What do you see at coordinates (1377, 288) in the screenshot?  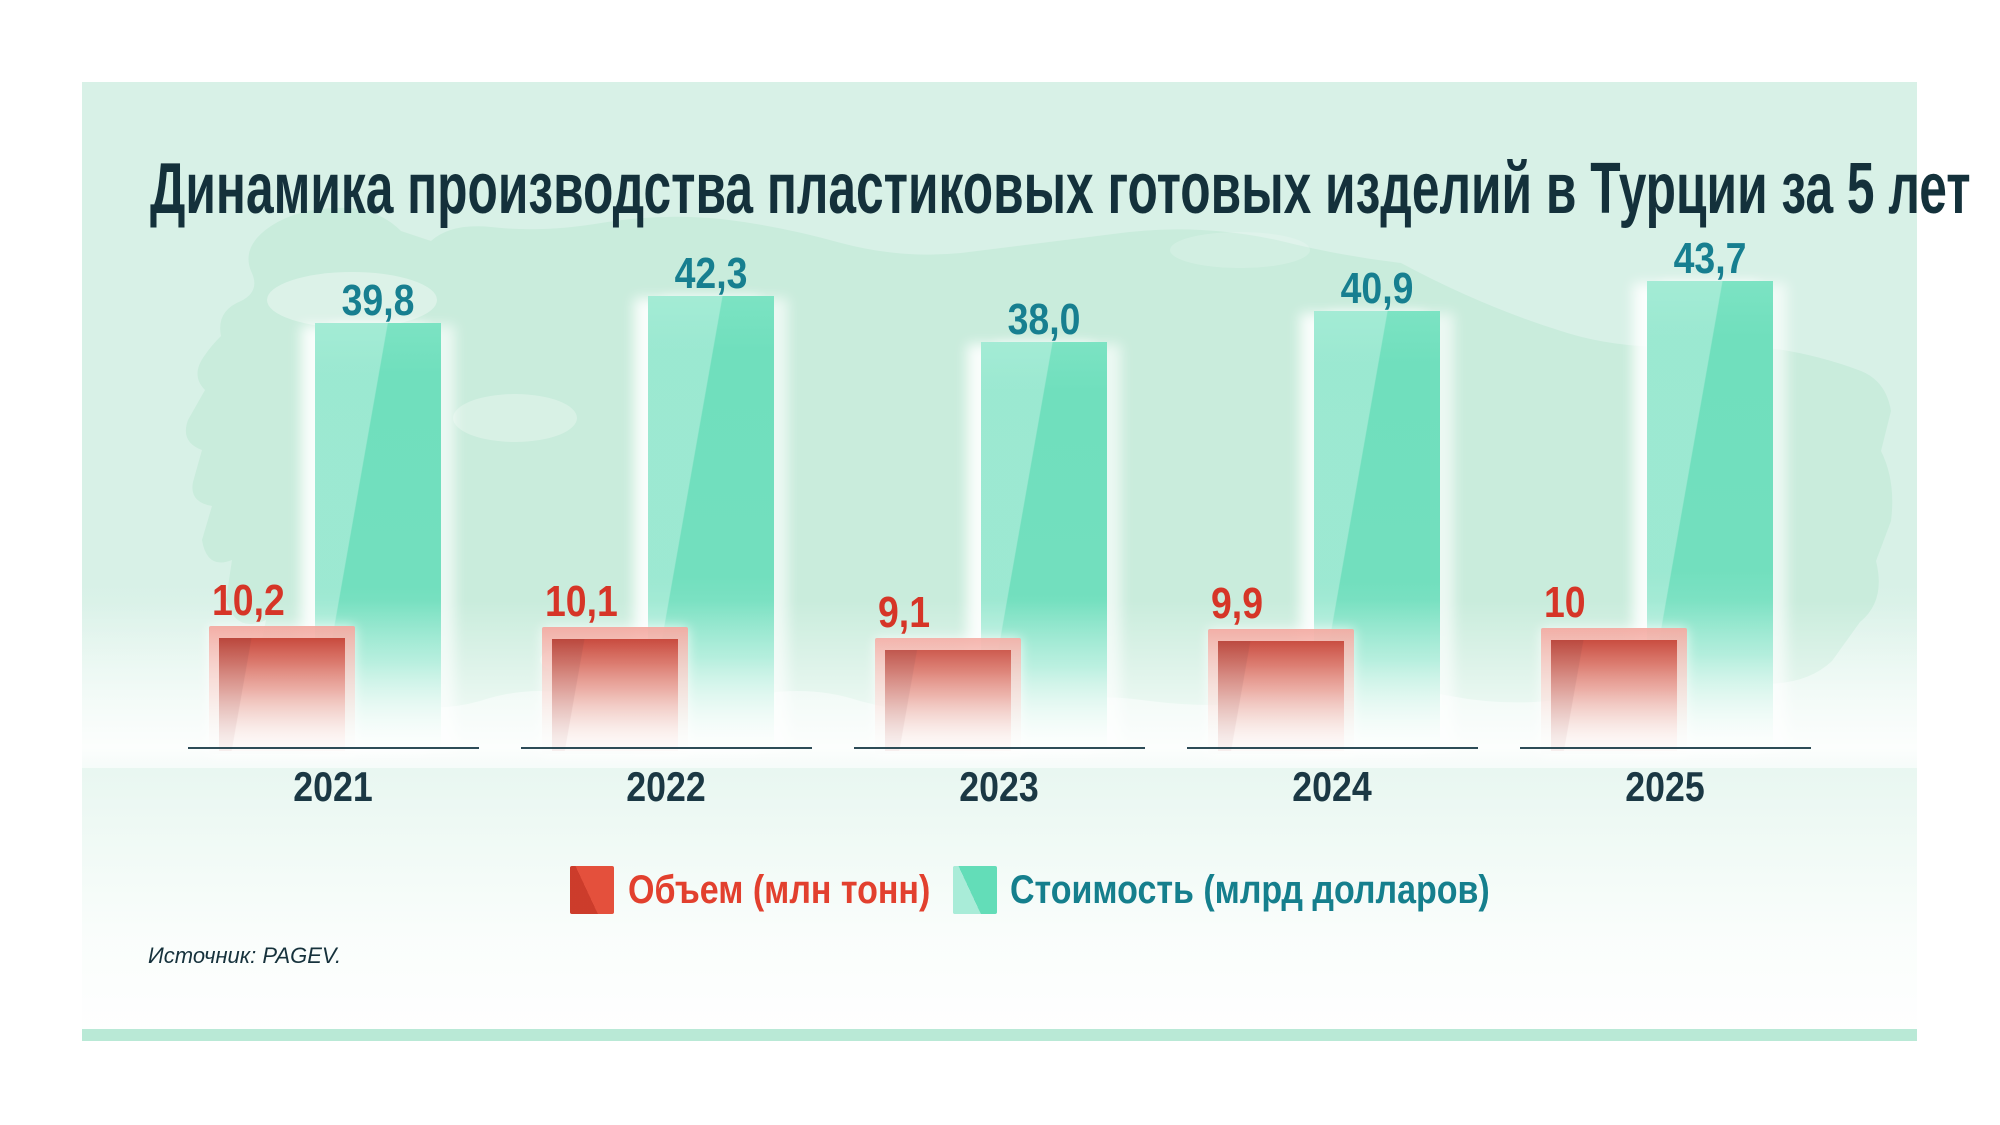 I see `cost-value-label: 40,9` at bounding box center [1377, 288].